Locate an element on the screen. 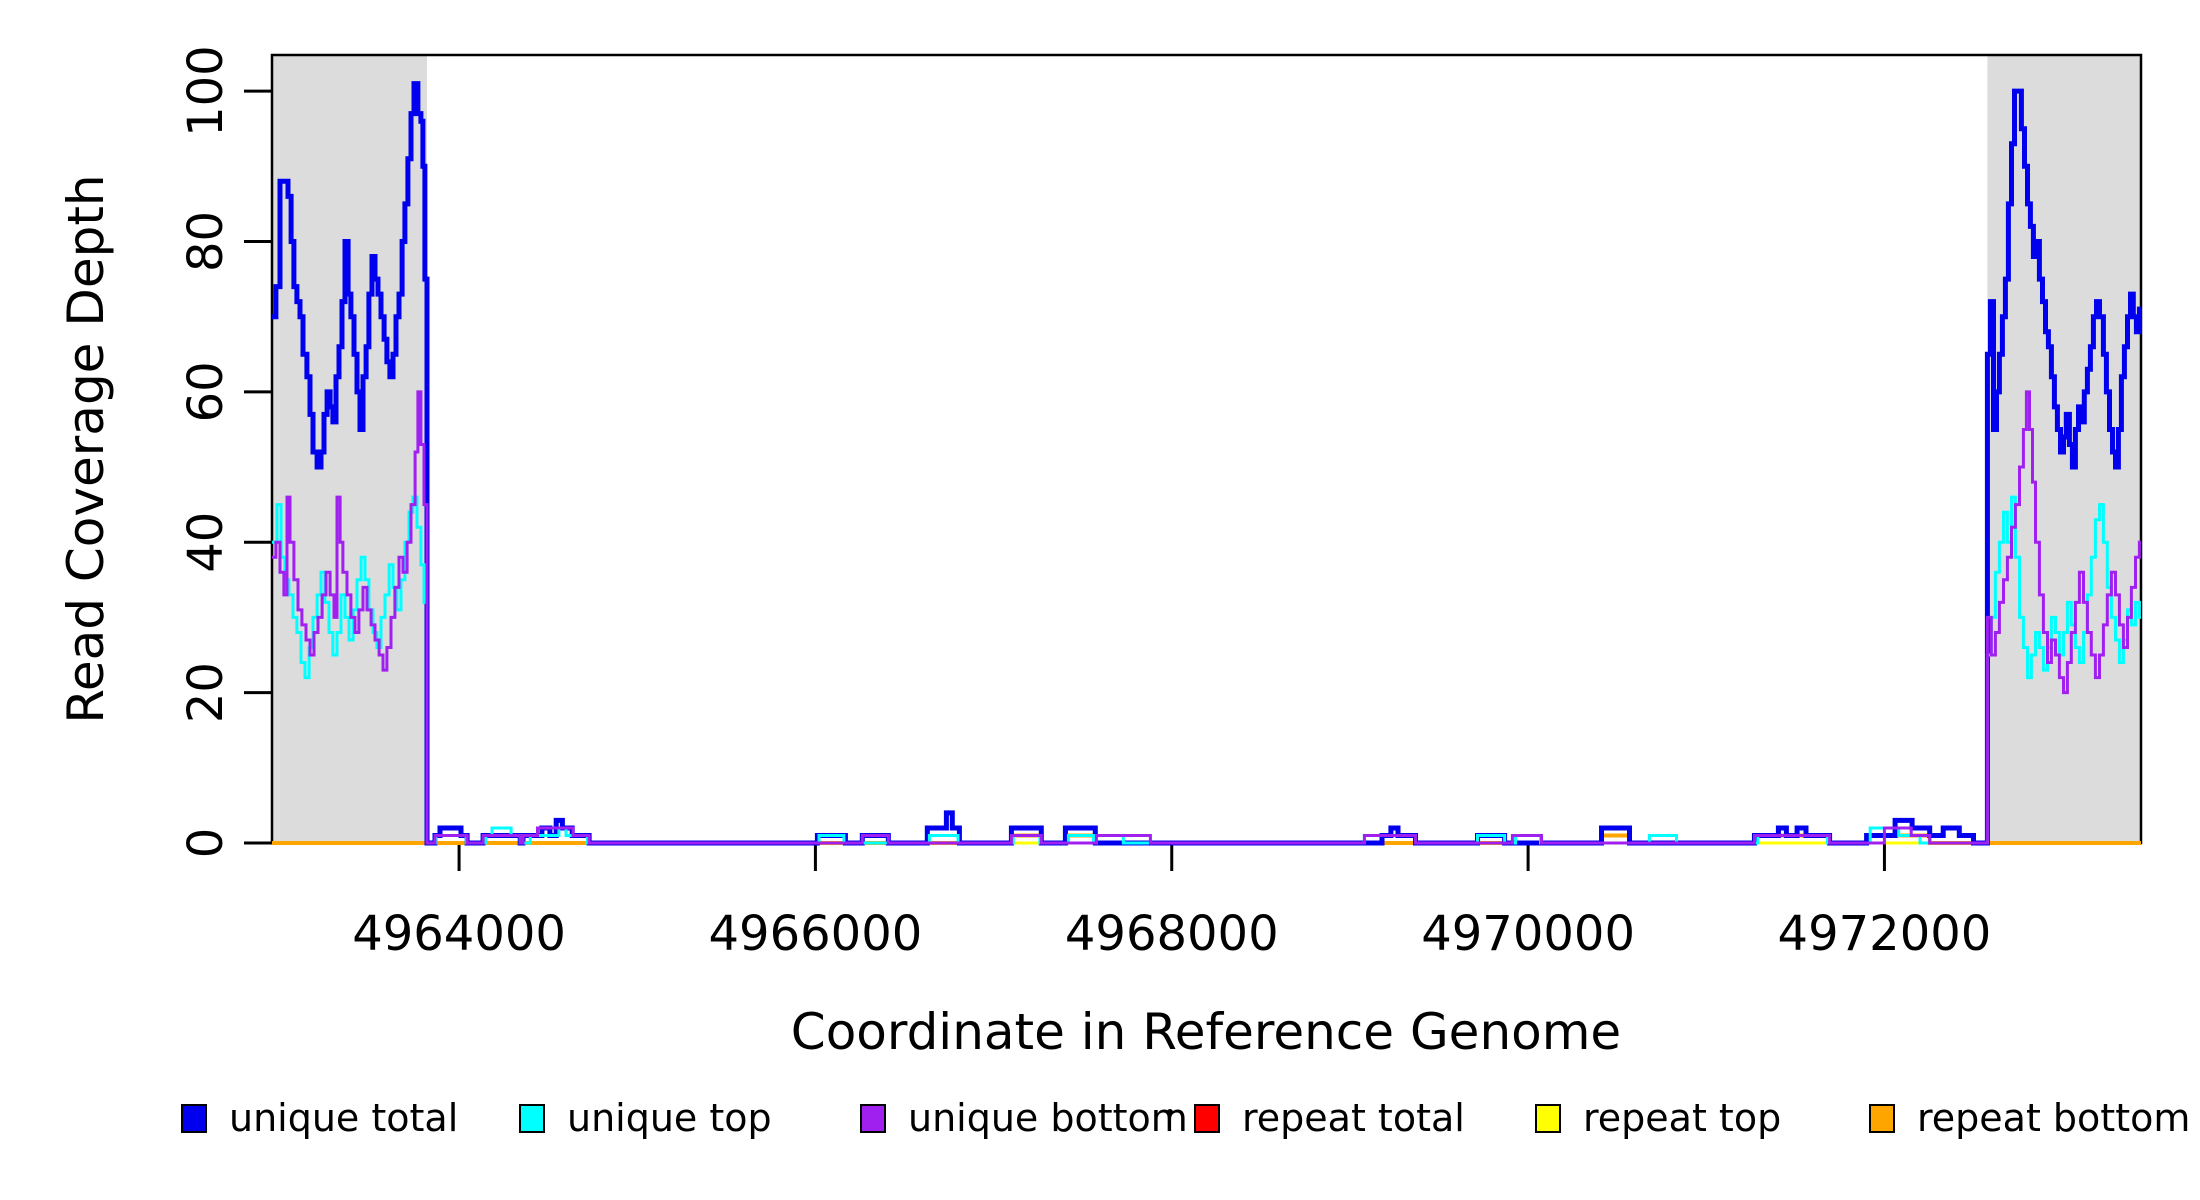 Image resolution: width=2200 pixels, height=1200 pixels. y-axis-tick-label: 100 is located at coordinates (206, 91).